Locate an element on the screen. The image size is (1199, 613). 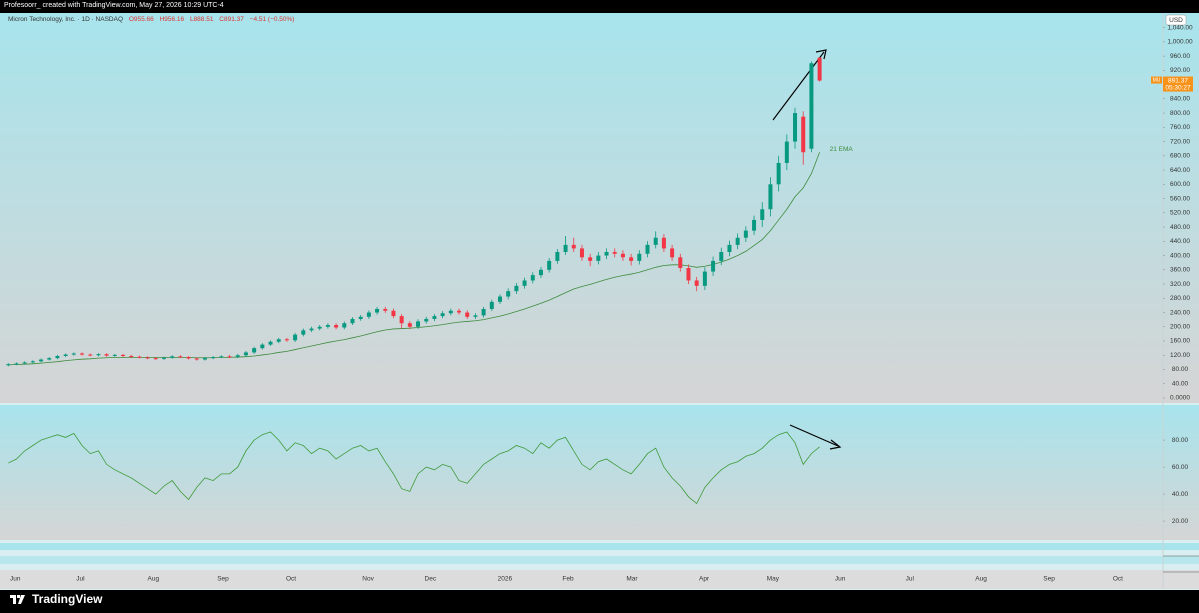
x-tick-label: Nov is located at coordinates (368, 579).